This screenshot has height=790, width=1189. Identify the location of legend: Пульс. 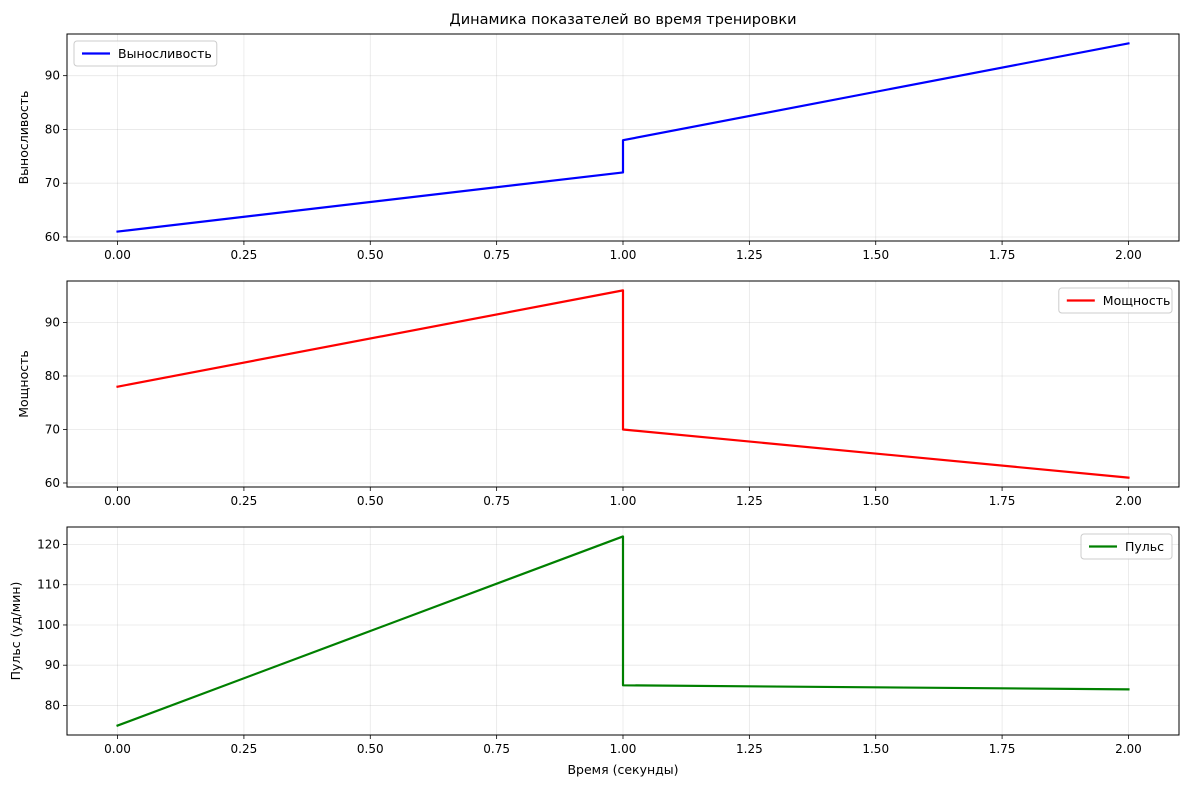
(1126, 546).